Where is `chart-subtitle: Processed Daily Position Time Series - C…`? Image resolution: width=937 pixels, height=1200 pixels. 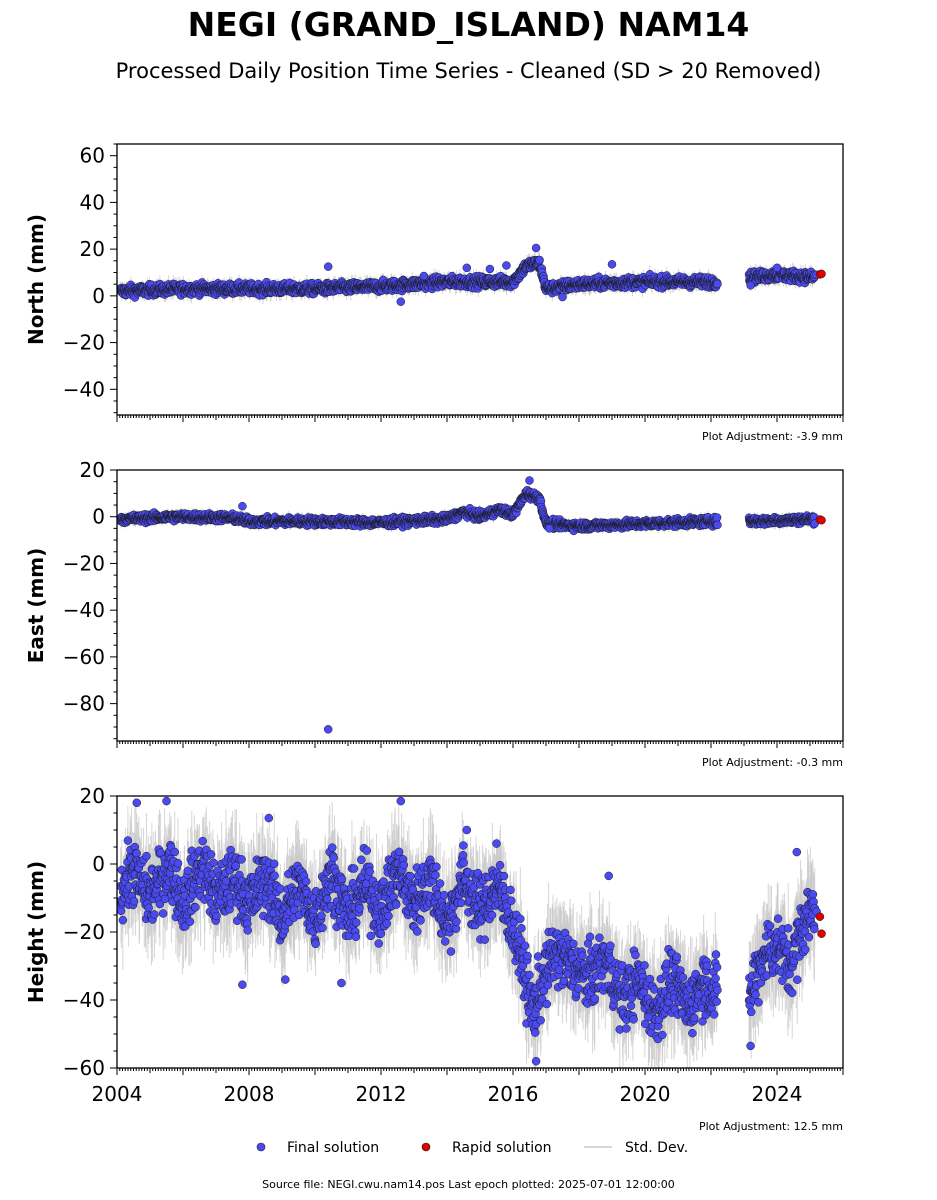 chart-subtitle: Processed Daily Position Time Series - C… is located at coordinates (469, 71).